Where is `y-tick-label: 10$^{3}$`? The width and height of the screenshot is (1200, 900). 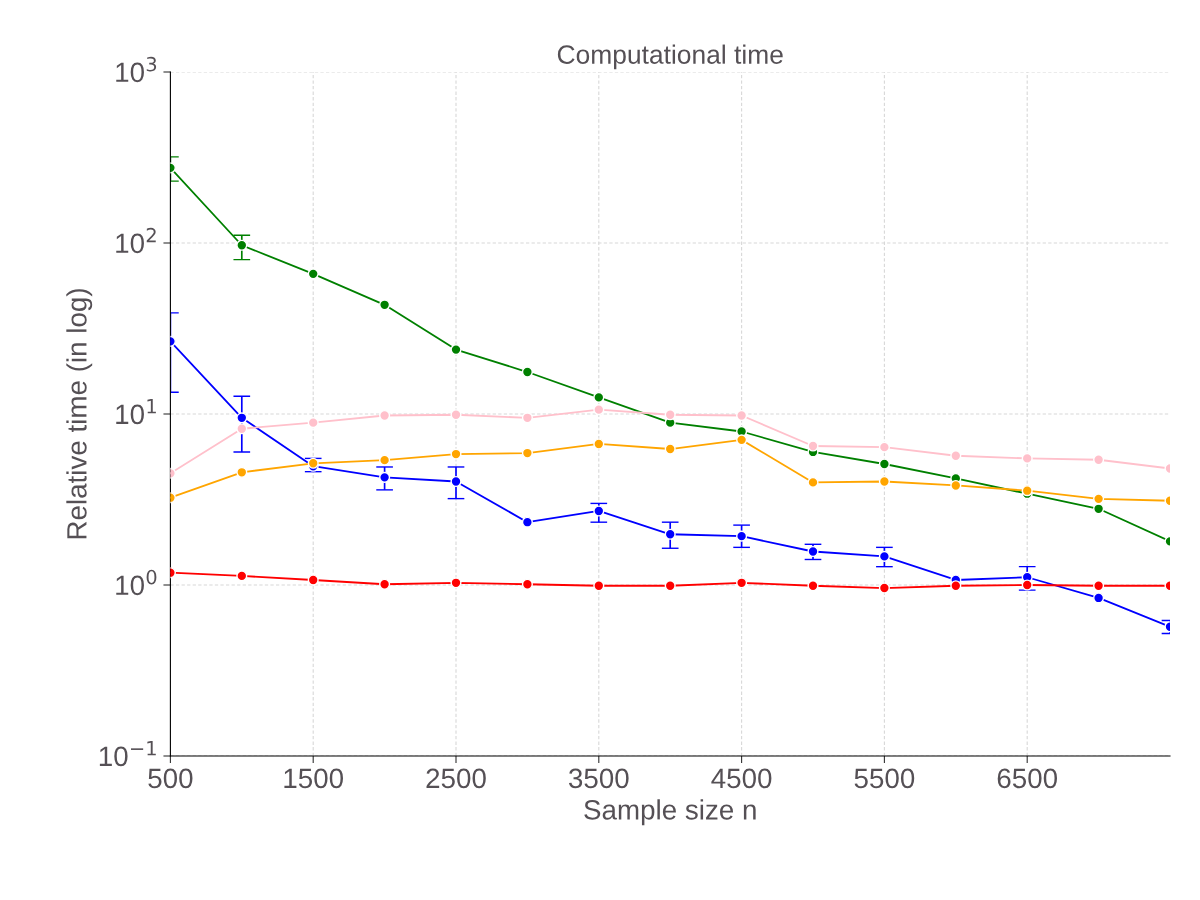 y-tick-label: 10$^{3}$ is located at coordinates (136, 69).